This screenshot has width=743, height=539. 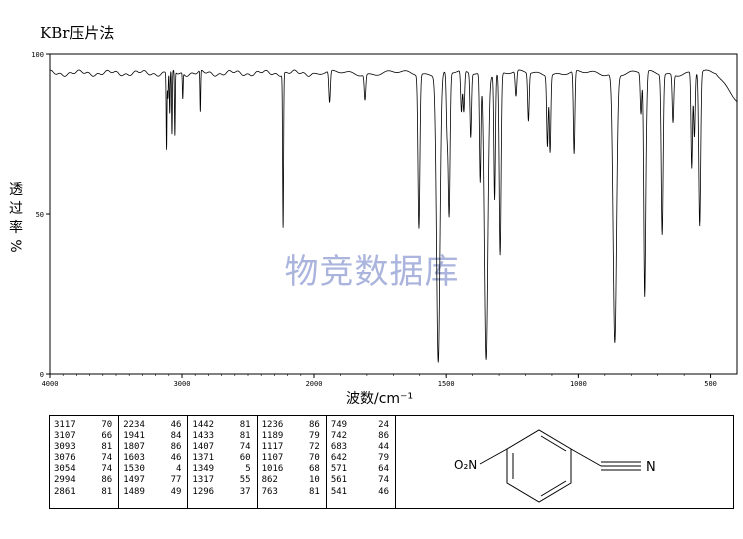 What do you see at coordinates (248, 469) in the screenshot?
I see `peak-transmittance: 5` at bounding box center [248, 469].